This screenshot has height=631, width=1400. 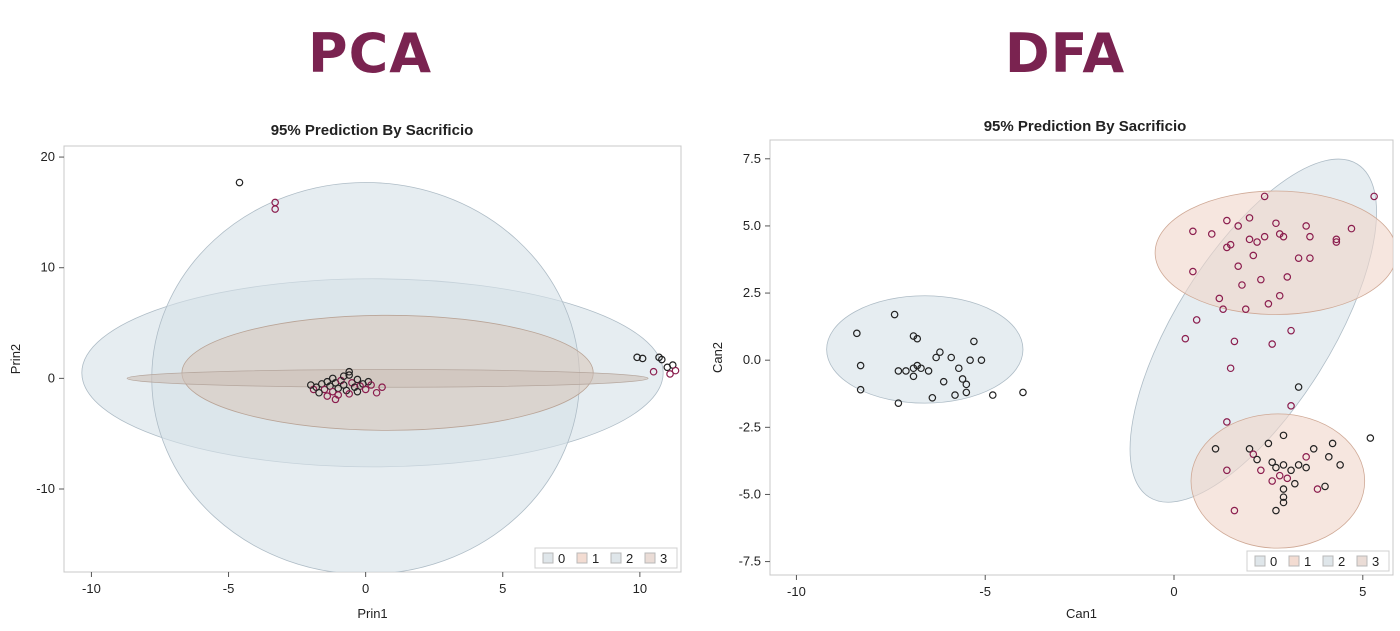 I want to click on y-tick-label: 20, so click(x=48, y=156).